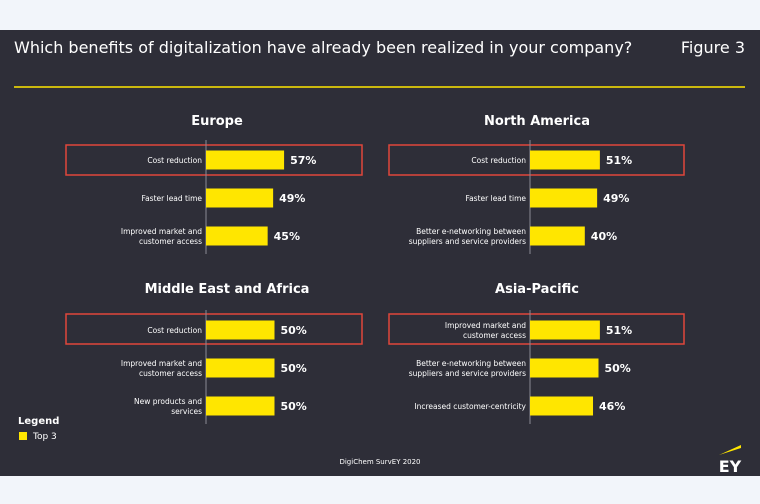  What do you see at coordinates (186, 411) in the screenshot?
I see `category-label-line: services` at bounding box center [186, 411].